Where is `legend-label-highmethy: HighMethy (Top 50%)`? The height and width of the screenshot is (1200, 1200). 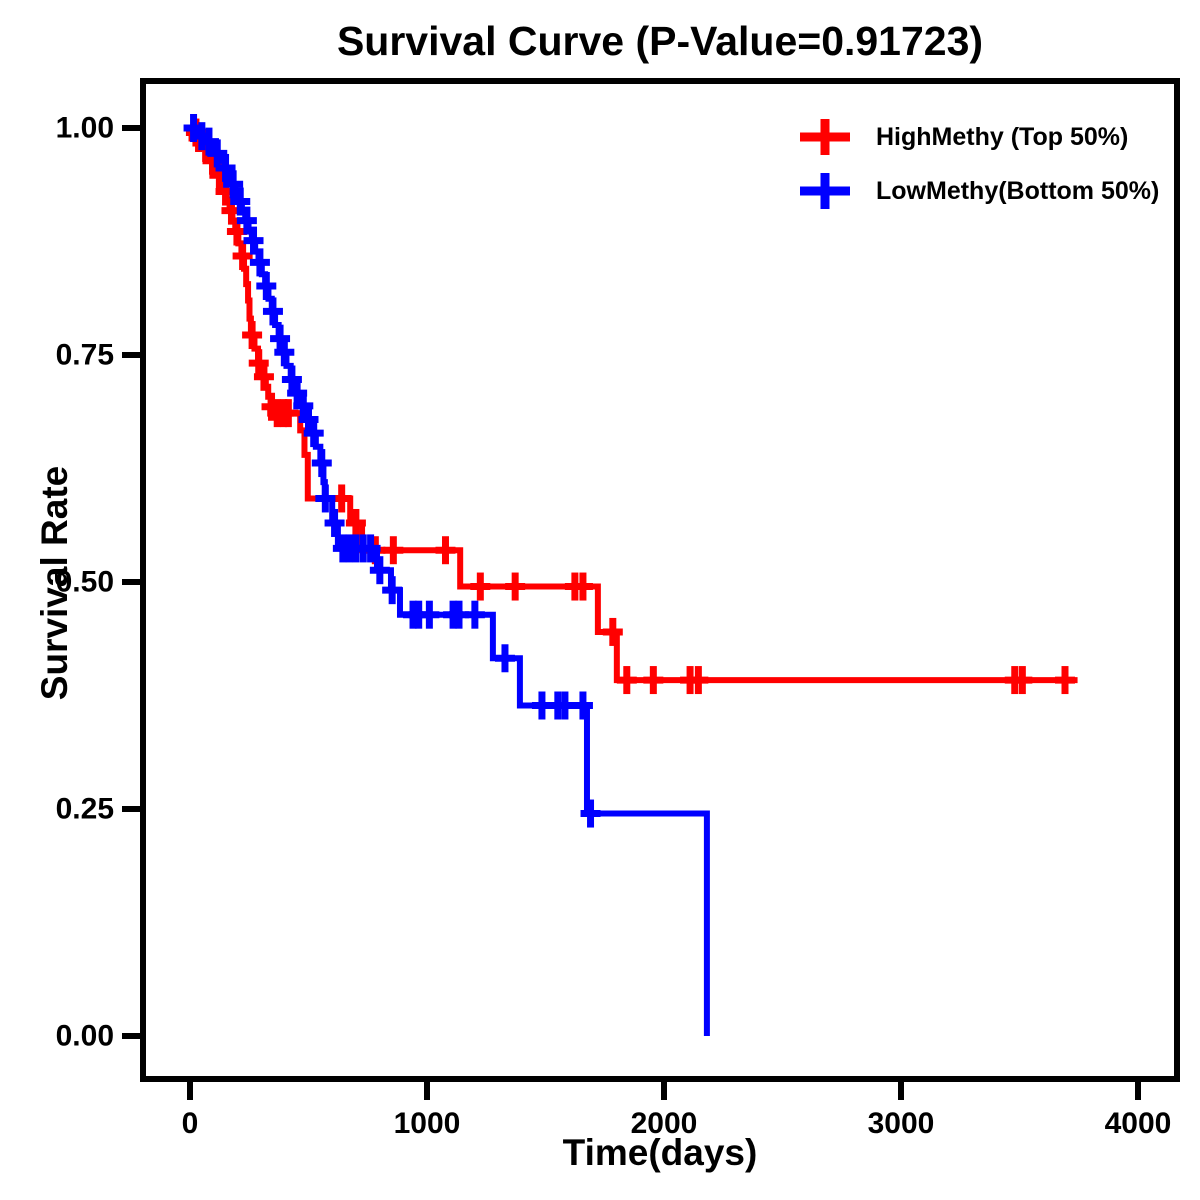
legend-label-highmethy: HighMethy (Top 50%) is located at coordinates (1002, 136).